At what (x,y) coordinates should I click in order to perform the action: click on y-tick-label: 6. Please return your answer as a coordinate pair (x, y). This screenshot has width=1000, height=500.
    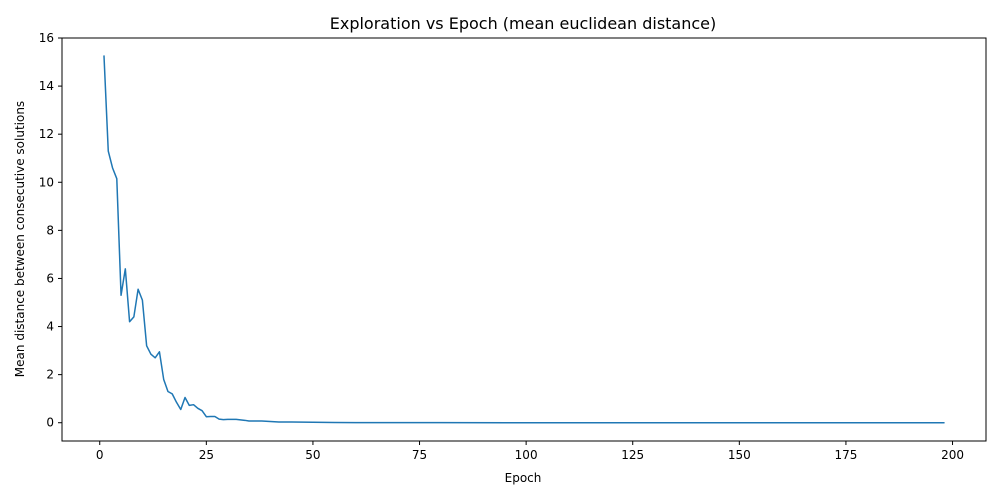
    Looking at the image, I should click on (50, 278).